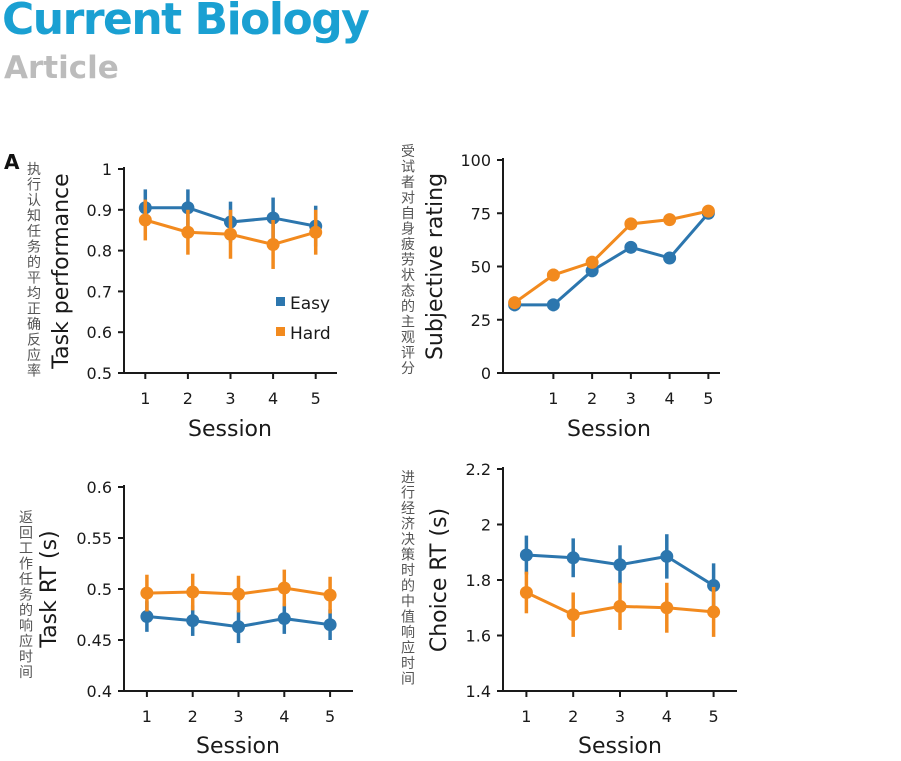 Image resolution: width=901 pixels, height=761 pixels. Describe the element at coordinates (481, 213) in the screenshot. I see `y-tick-label: 75` at that location.